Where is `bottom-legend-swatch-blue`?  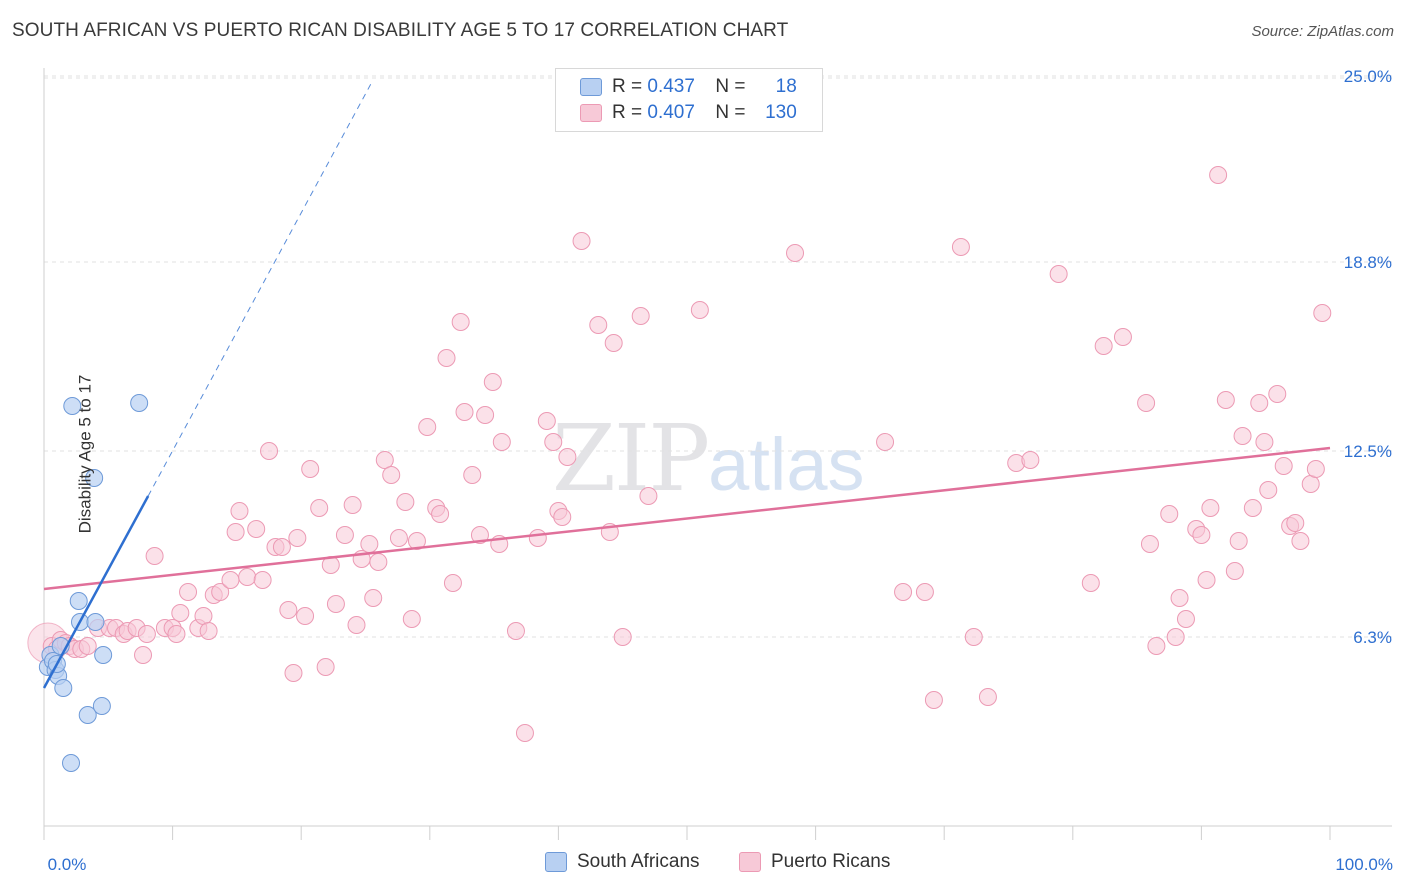 bottom-legend-swatch-blue is located at coordinates (556, 862).